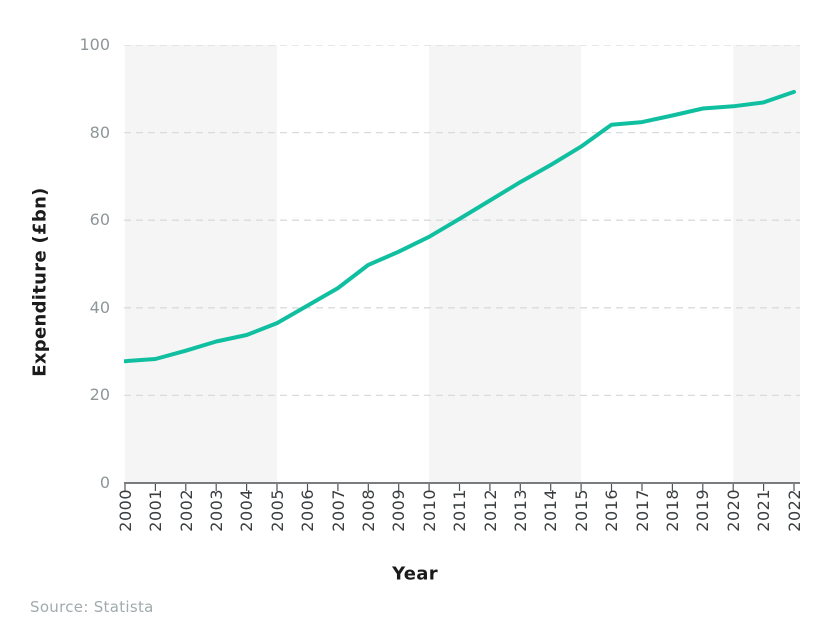 The height and width of the screenshot is (640, 830). I want to click on x-tick-label: 2018, so click(672, 525).